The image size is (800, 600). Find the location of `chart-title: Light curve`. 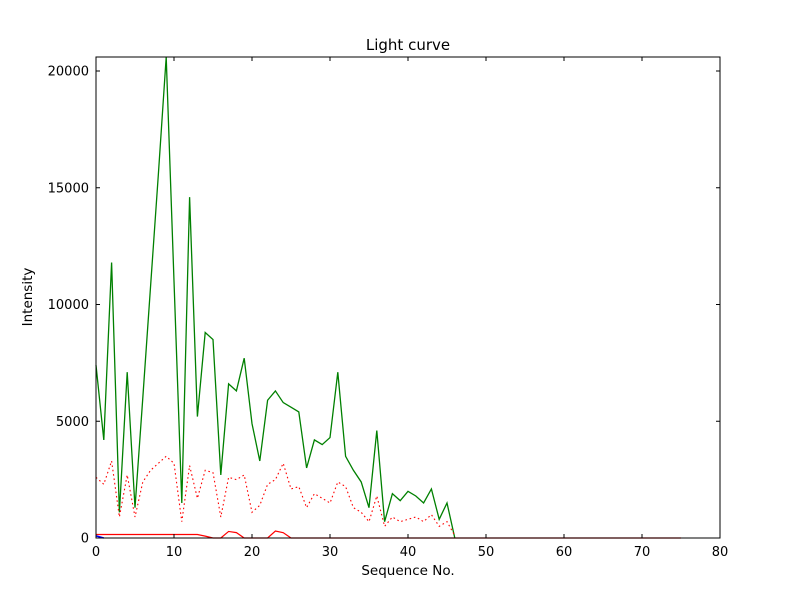

chart-title: Light curve is located at coordinates (408, 45).